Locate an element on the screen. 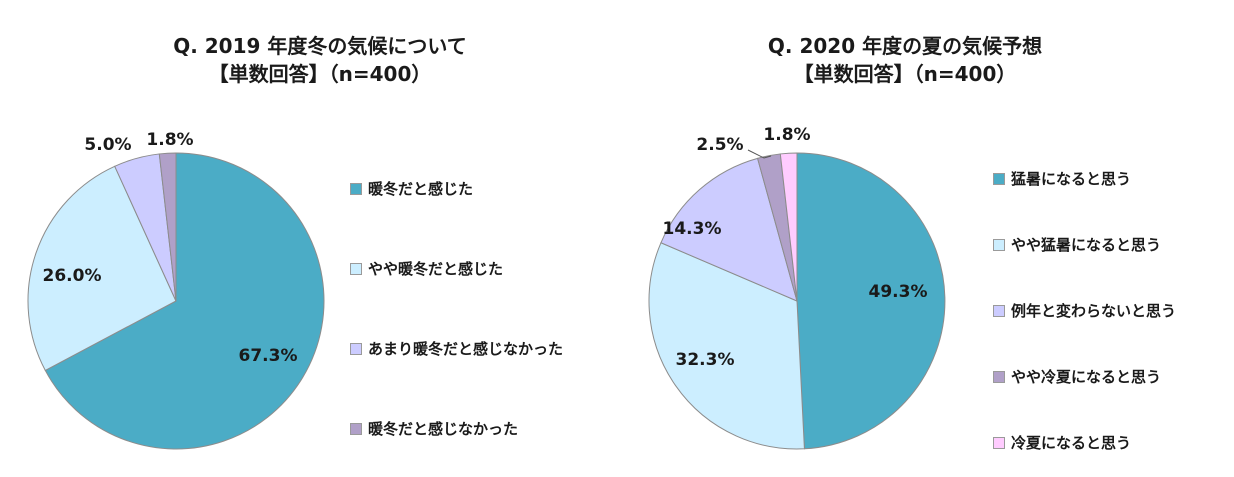 This screenshot has width=1234, height=477. data-label: 49.3% is located at coordinates (898, 292).